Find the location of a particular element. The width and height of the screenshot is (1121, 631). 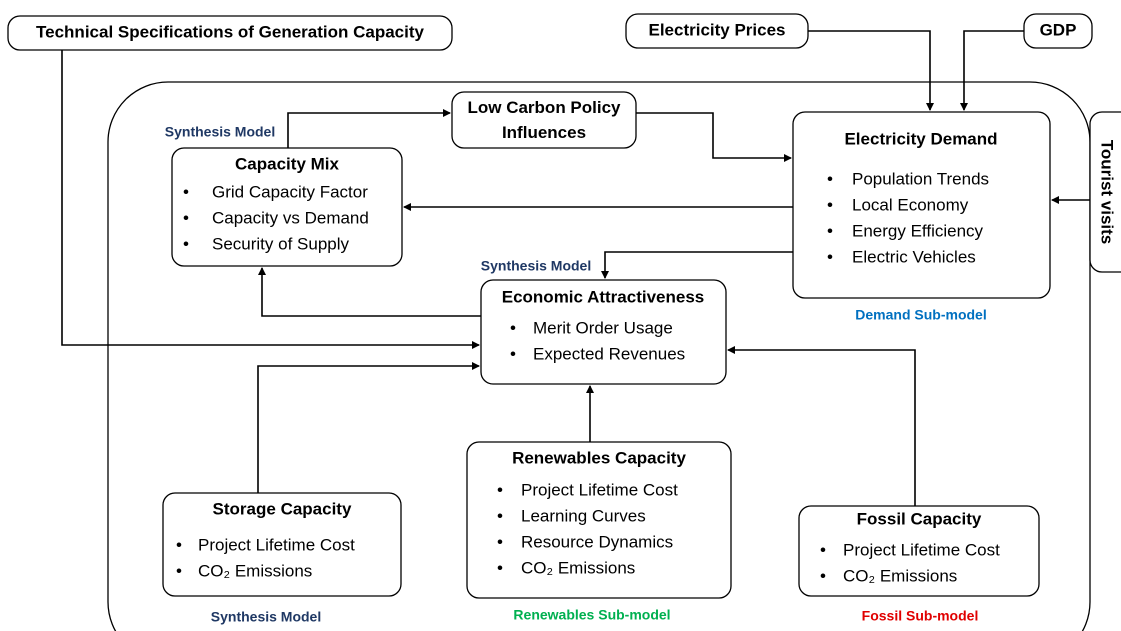

submodel-label: Renewables Sub-model is located at coordinates (591, 615).